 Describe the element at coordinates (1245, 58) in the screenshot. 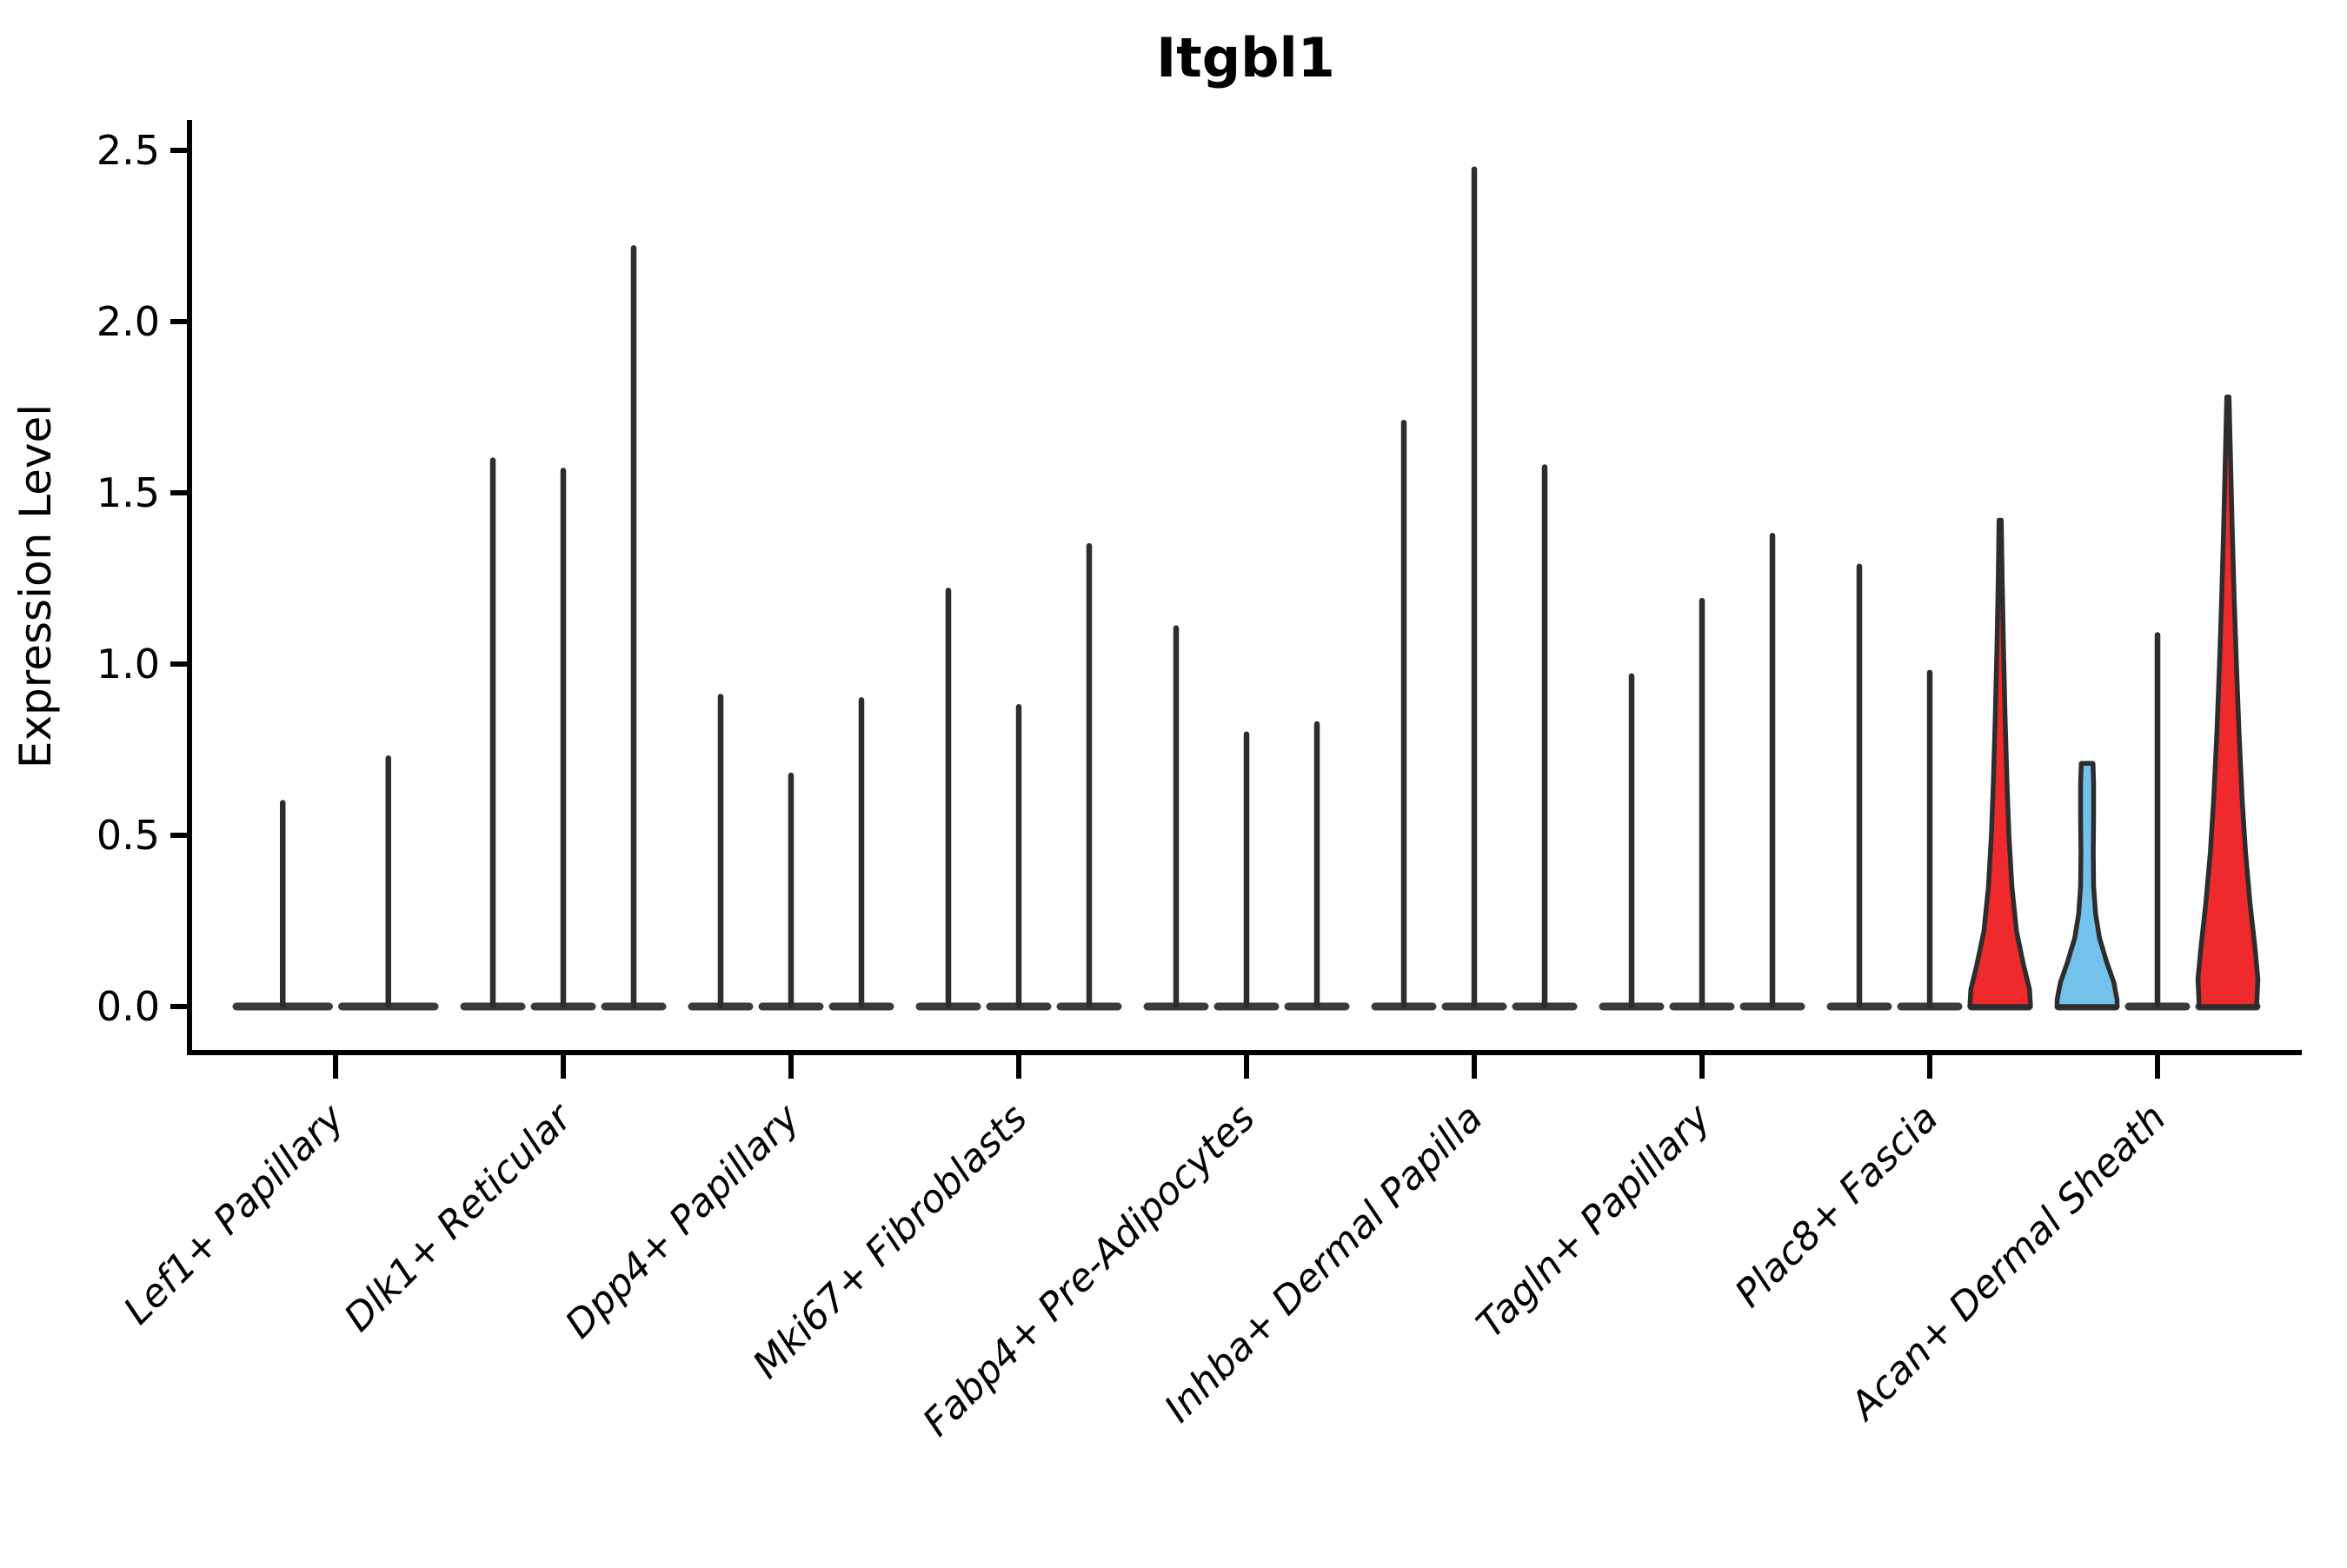

I see `plot-title: Itgbl1` at that location.